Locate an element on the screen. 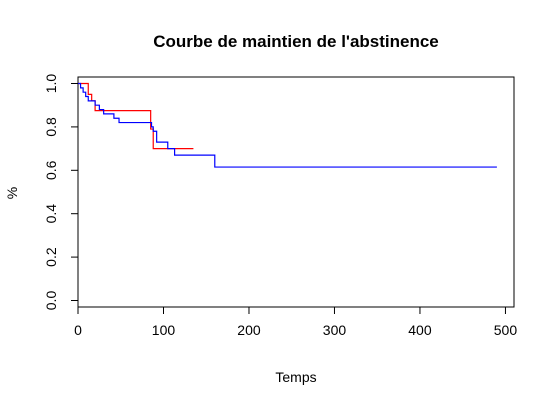  y-tick-label: 0.8 is located at coordinates (51, 127).